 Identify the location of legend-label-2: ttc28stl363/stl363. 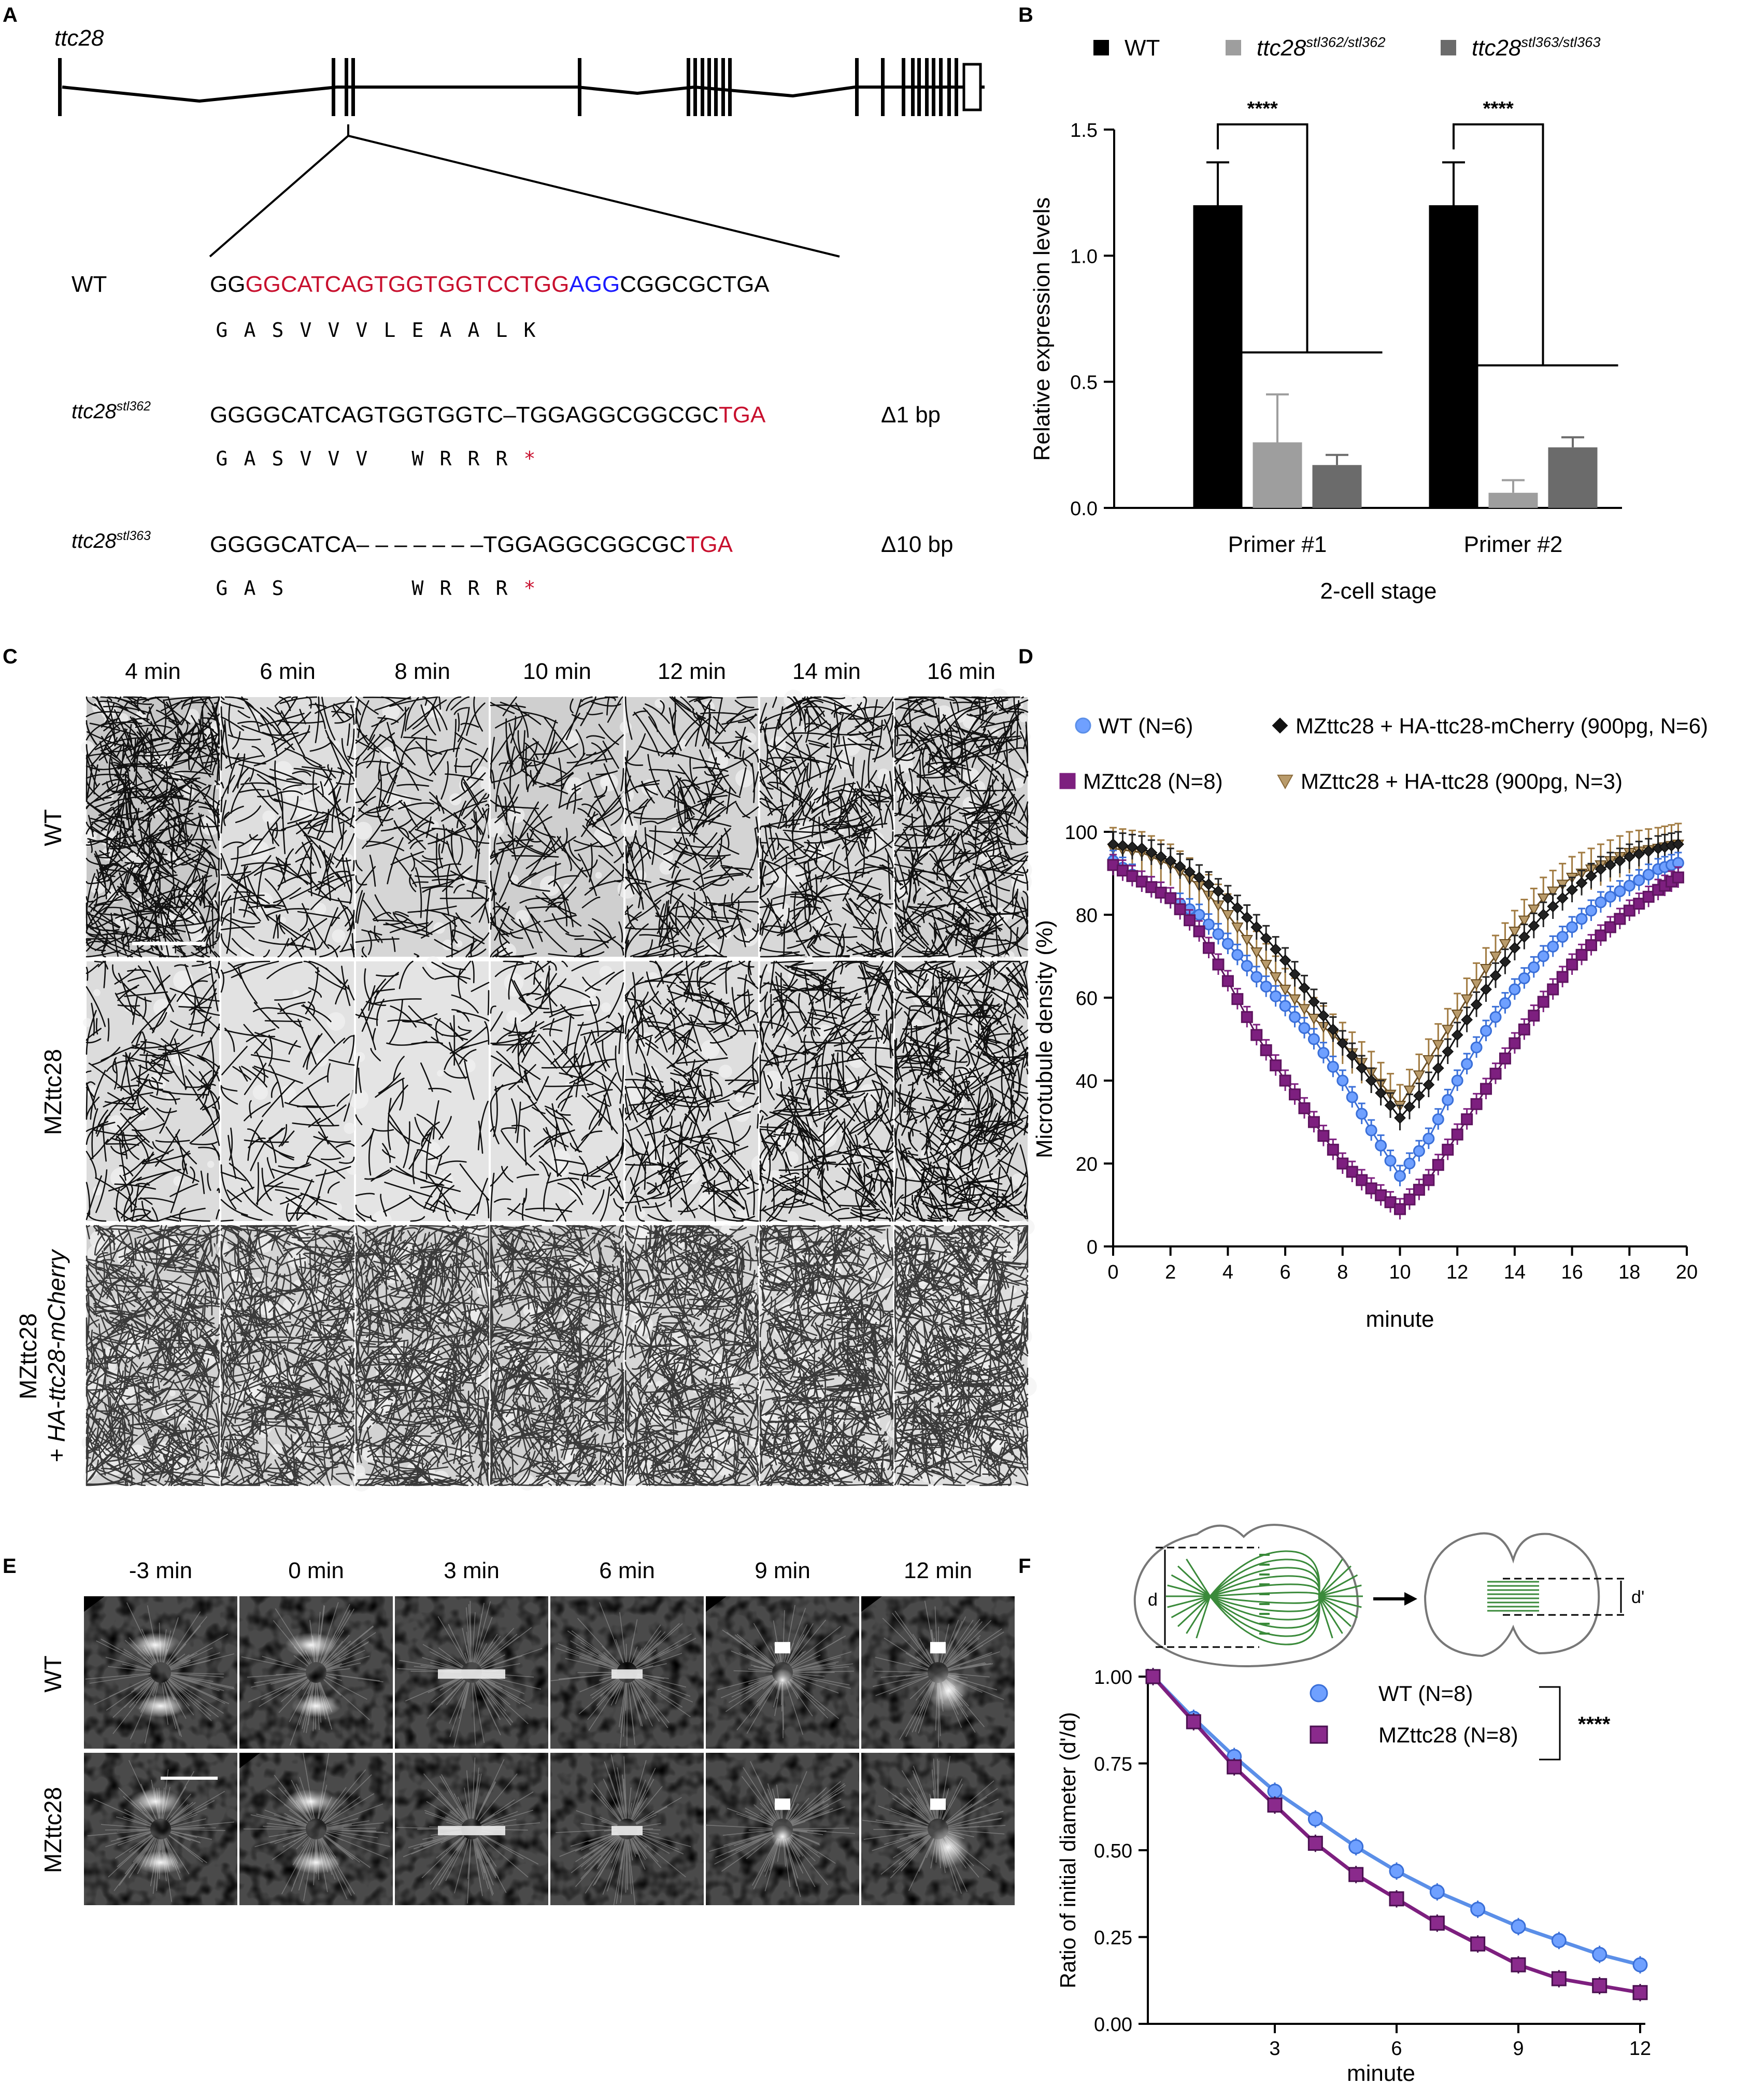
(1536, 47).